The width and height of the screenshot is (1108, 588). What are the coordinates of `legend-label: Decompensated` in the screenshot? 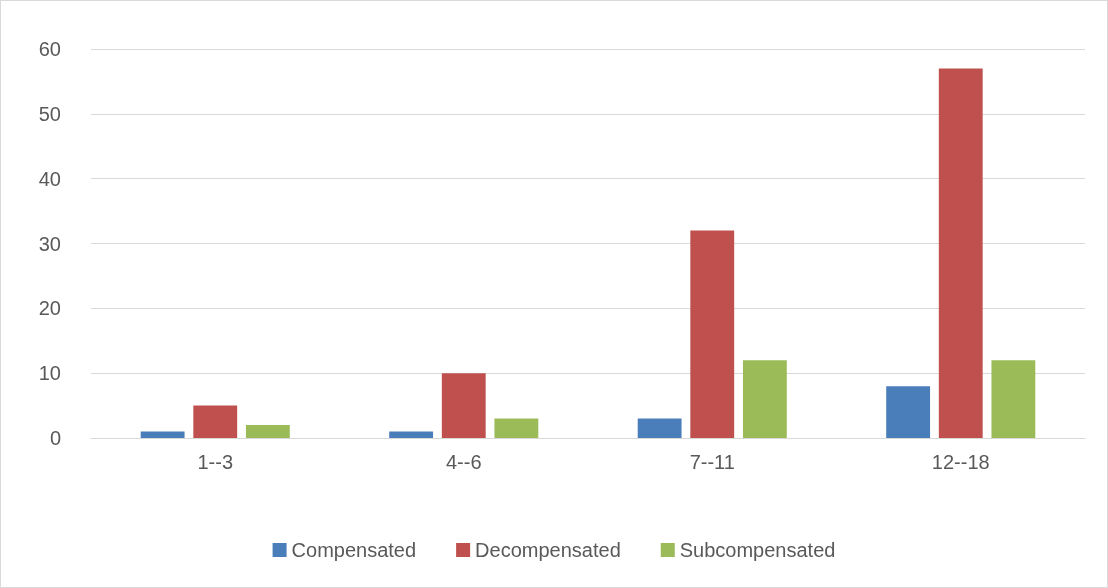 It's located at (548, 550).